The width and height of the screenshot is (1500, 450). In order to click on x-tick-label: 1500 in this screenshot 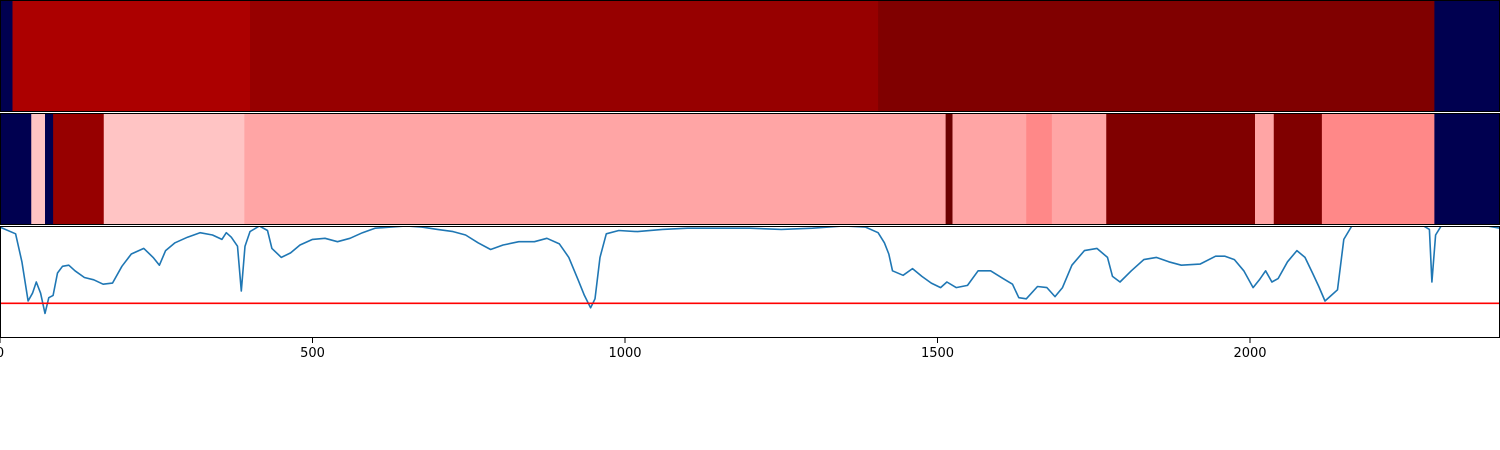, I will do `click(937, 353)`.